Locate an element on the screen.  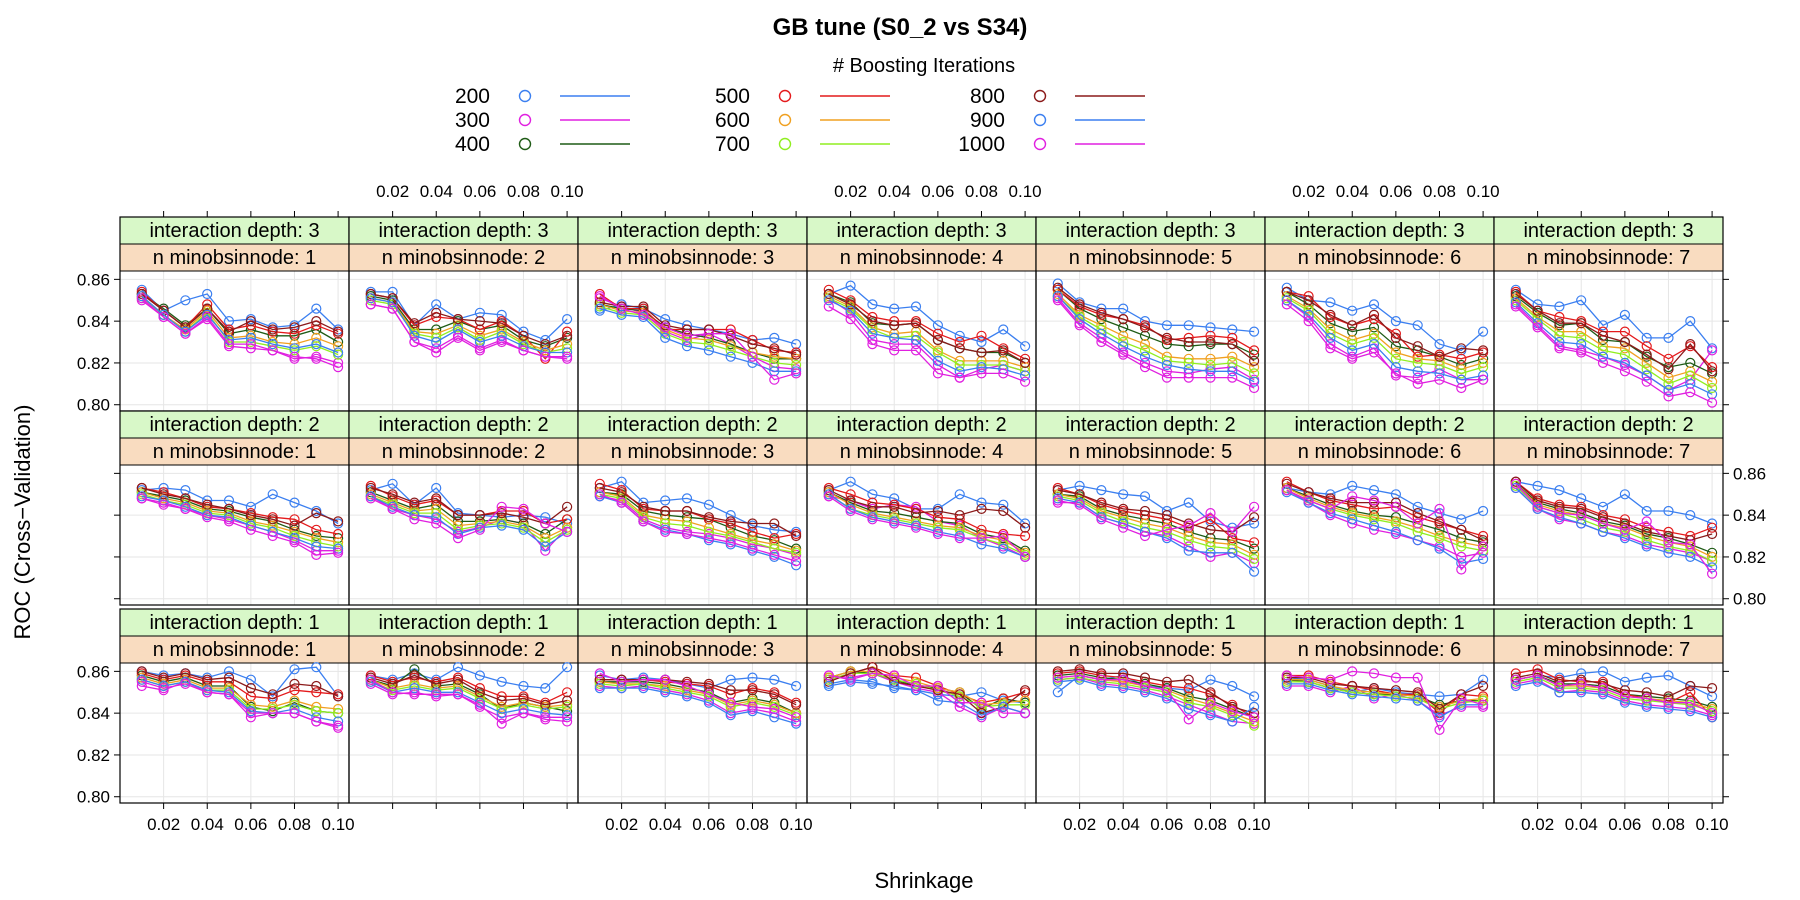
strip-depth is located at coordinates (234, 424).